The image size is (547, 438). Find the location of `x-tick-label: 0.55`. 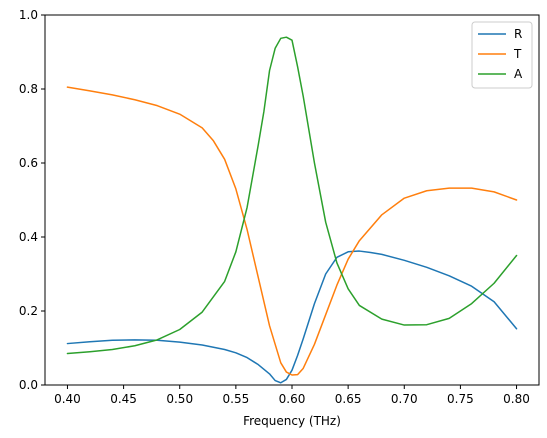

x-tick-label: 0.55 is located at coordinates (236, 399).